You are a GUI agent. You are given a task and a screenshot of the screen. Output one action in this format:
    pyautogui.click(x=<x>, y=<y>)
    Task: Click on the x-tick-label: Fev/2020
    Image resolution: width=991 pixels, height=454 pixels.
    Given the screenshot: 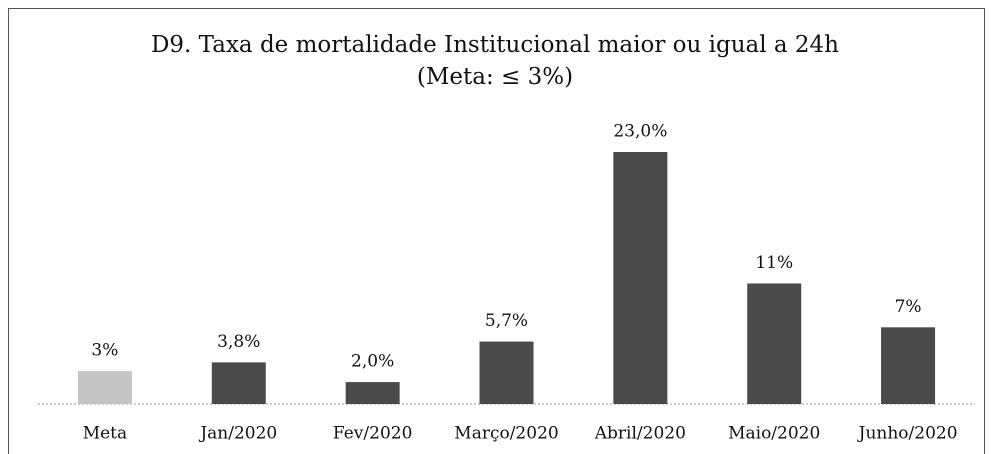 What is the action you would take?
    pyautogui.click(x=373, y=434)
    